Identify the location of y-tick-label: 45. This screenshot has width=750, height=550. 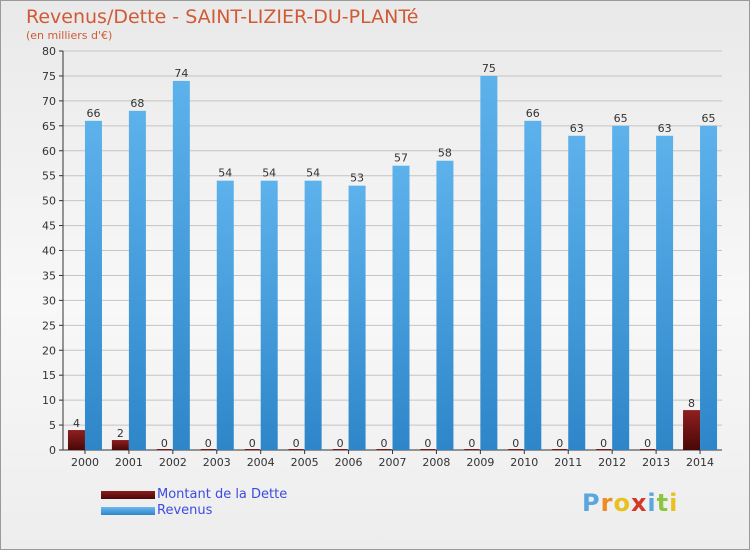
(49, 226).